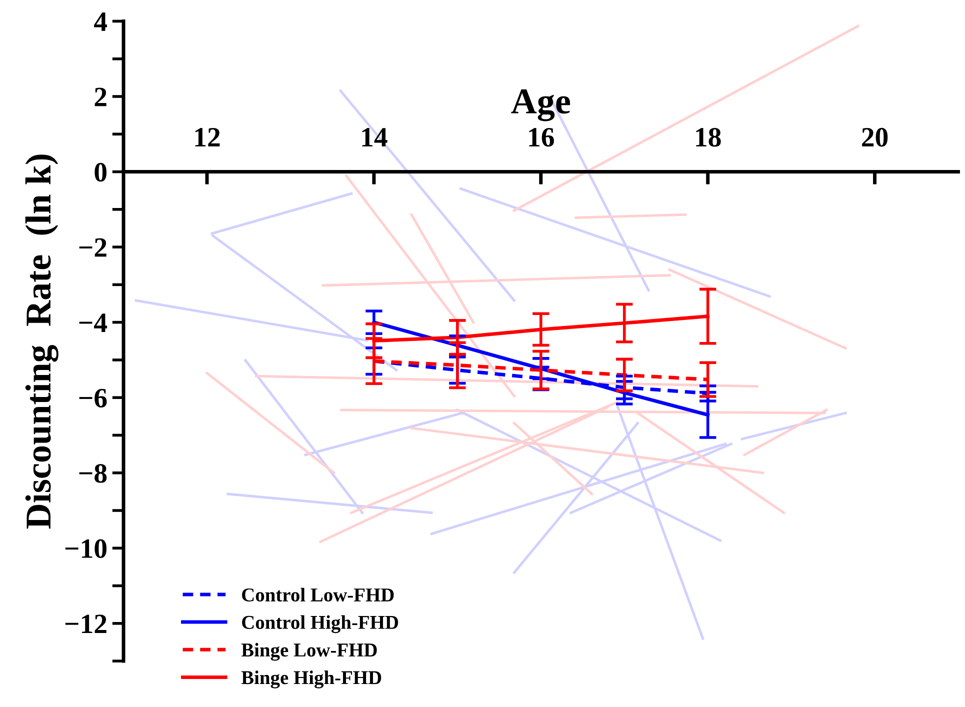  Describe the element at coordinates (93, 323) in the screenshot. I see `y-tick-label: −4` at that location.